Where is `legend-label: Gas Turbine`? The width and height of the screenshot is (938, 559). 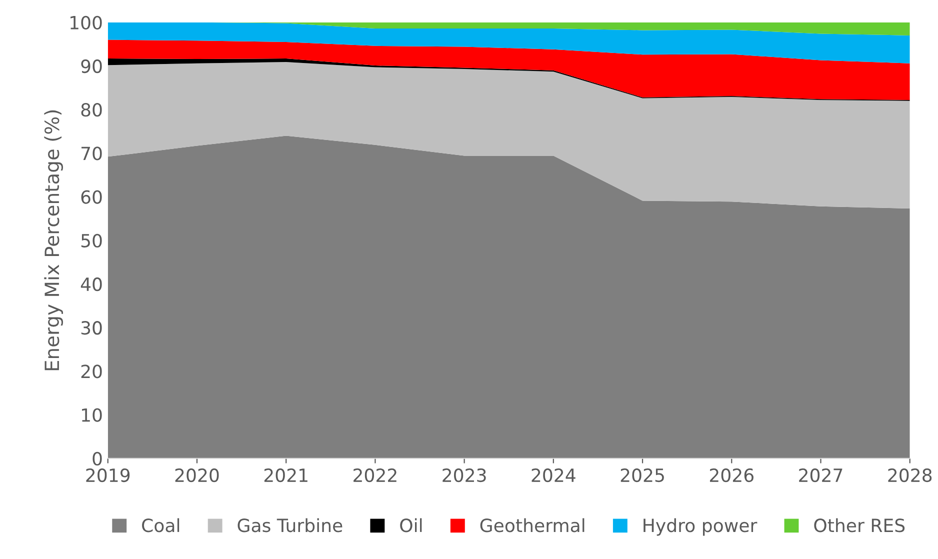 legend-label: Gas Turbine is located at coordinates (290, 525).